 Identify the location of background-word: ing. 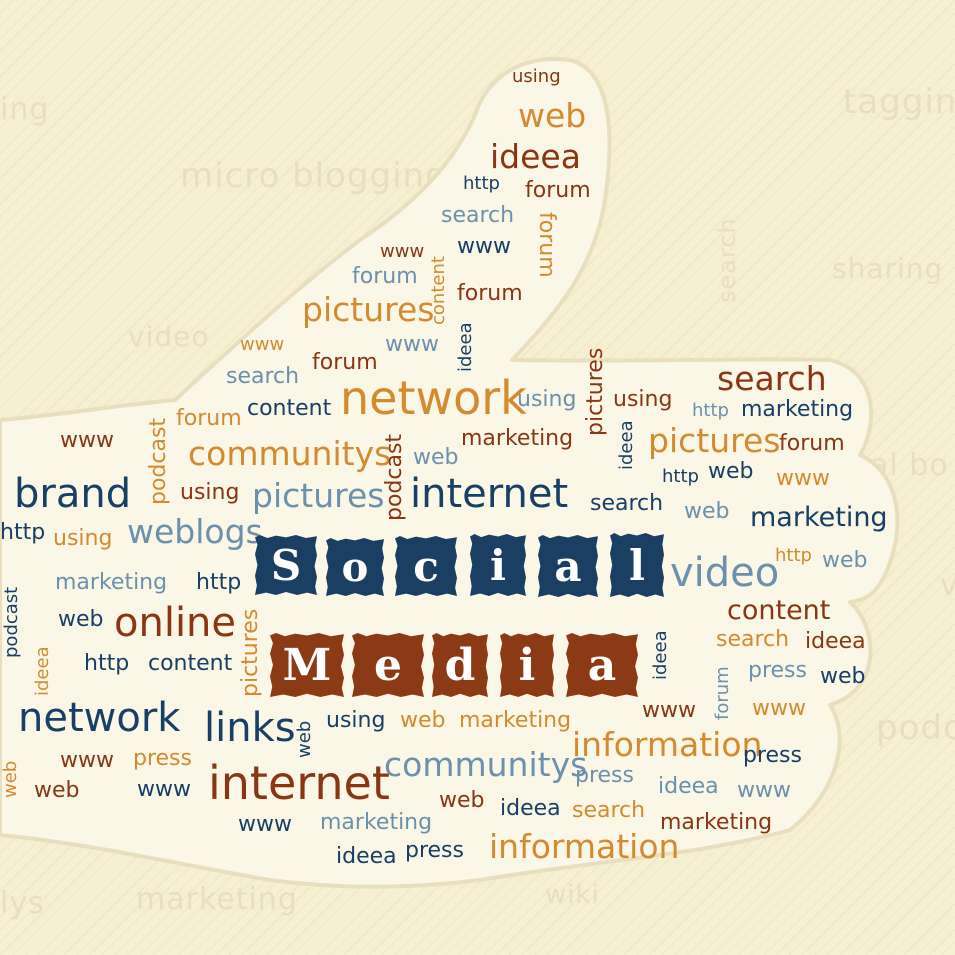
(25, 109).